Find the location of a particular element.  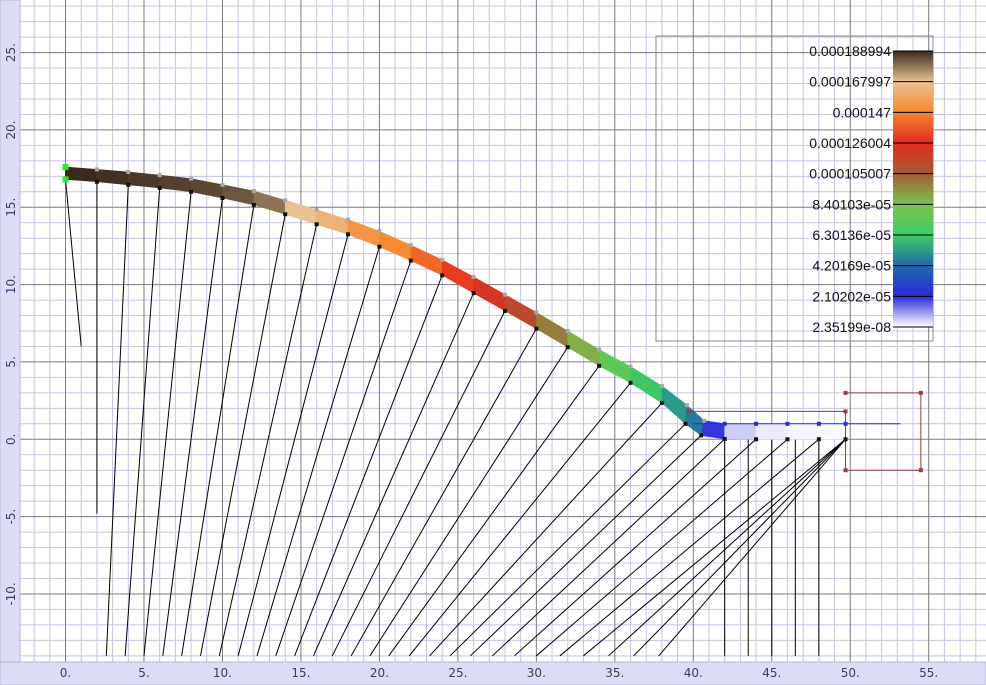

left-ruler-bg is located at coordinates (10, 331).